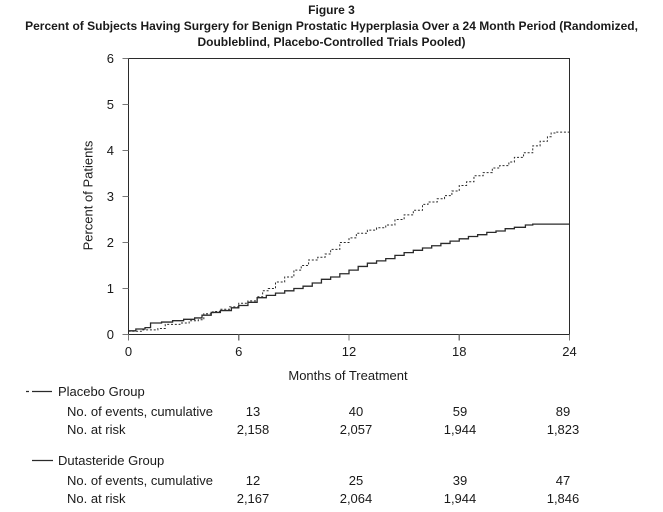  Describe the element at coordinates (349, 351) in the screenshot. I see `x-tick-label: 12` at that location.